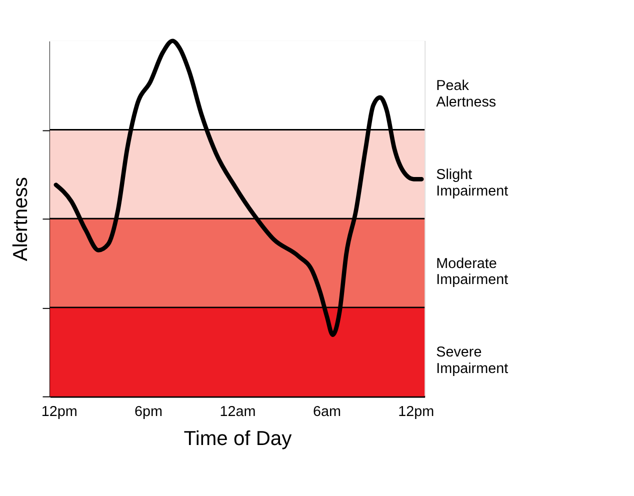 The image size is (634, 496). Describe the element at coordinates (148, 412) in the screenshot. I see `x-tick-label: 6pm` at that location.